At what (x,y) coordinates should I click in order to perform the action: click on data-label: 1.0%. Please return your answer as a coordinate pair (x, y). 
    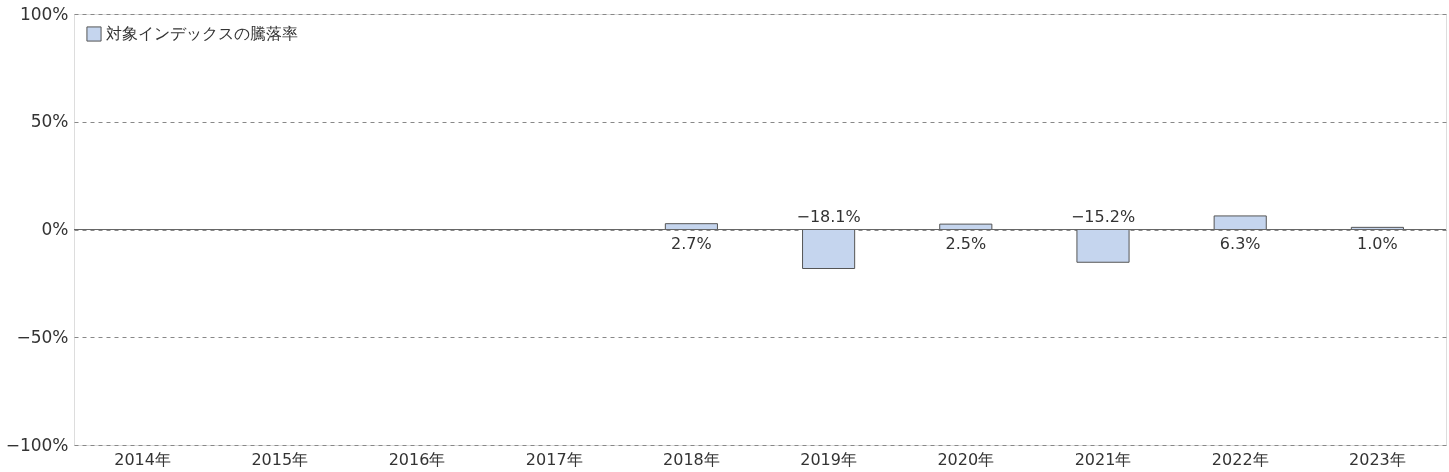
    Looking at the image, I should click on (1377, 243).